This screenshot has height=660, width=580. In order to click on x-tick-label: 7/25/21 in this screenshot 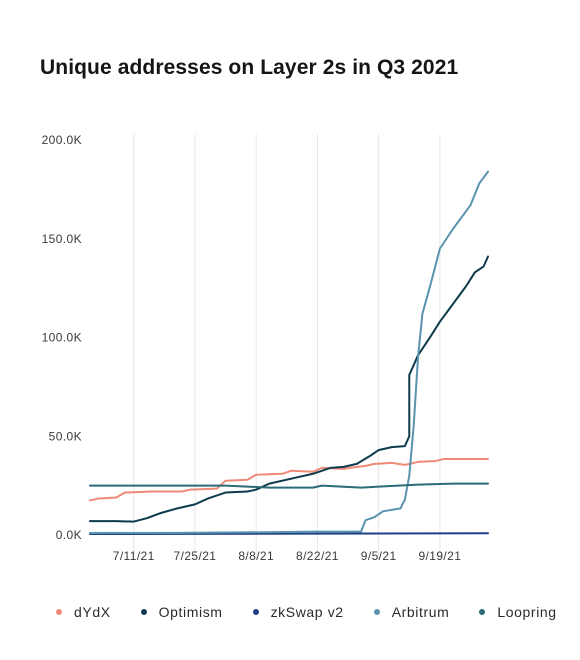, I will do `click(195, 556)`.